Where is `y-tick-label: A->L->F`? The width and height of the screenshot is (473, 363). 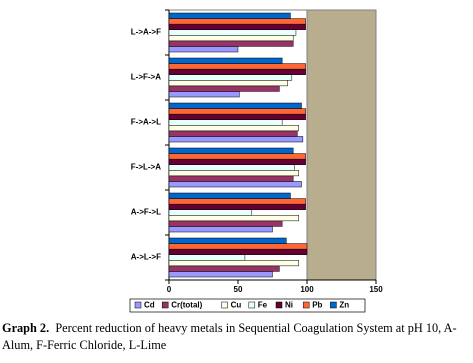
y-tick-label: A->L->F is located at coordinates (146, 257).